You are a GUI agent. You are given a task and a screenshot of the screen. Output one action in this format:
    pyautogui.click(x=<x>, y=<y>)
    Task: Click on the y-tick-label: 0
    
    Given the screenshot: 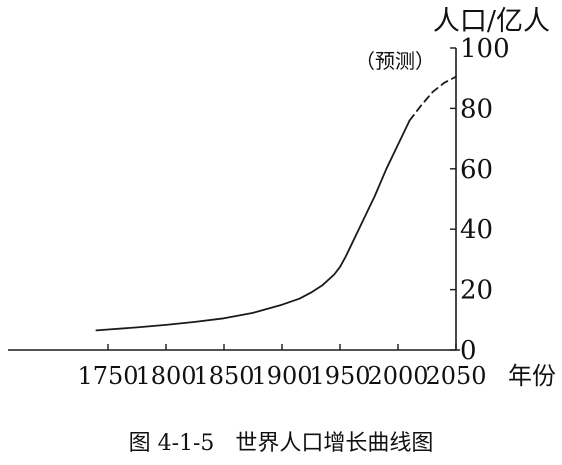 What is the action you would take?
    pyautogui.click(x=468, y=351)
    